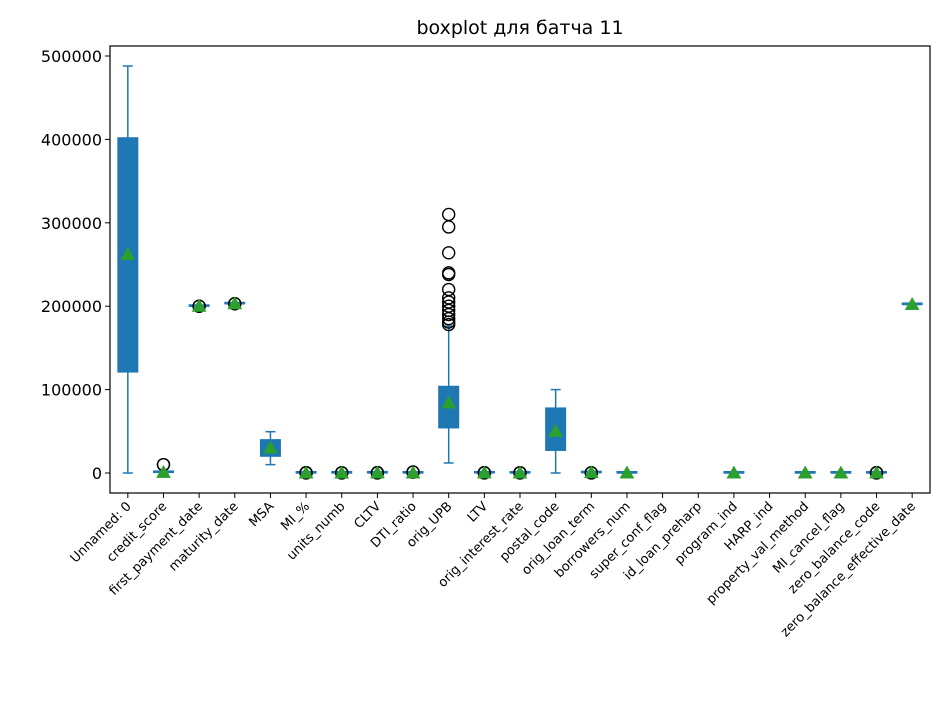  What do you see at coordinates (71, 223) in the screenshot?
I see `y-tick-label: 300000` at bounding box center [71, 223].